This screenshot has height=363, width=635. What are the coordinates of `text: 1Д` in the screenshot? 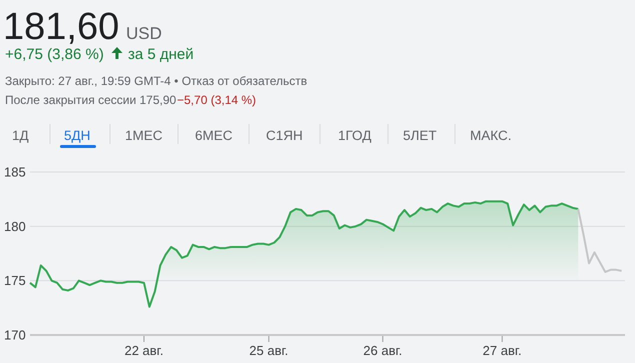 It's located at (20, 135).